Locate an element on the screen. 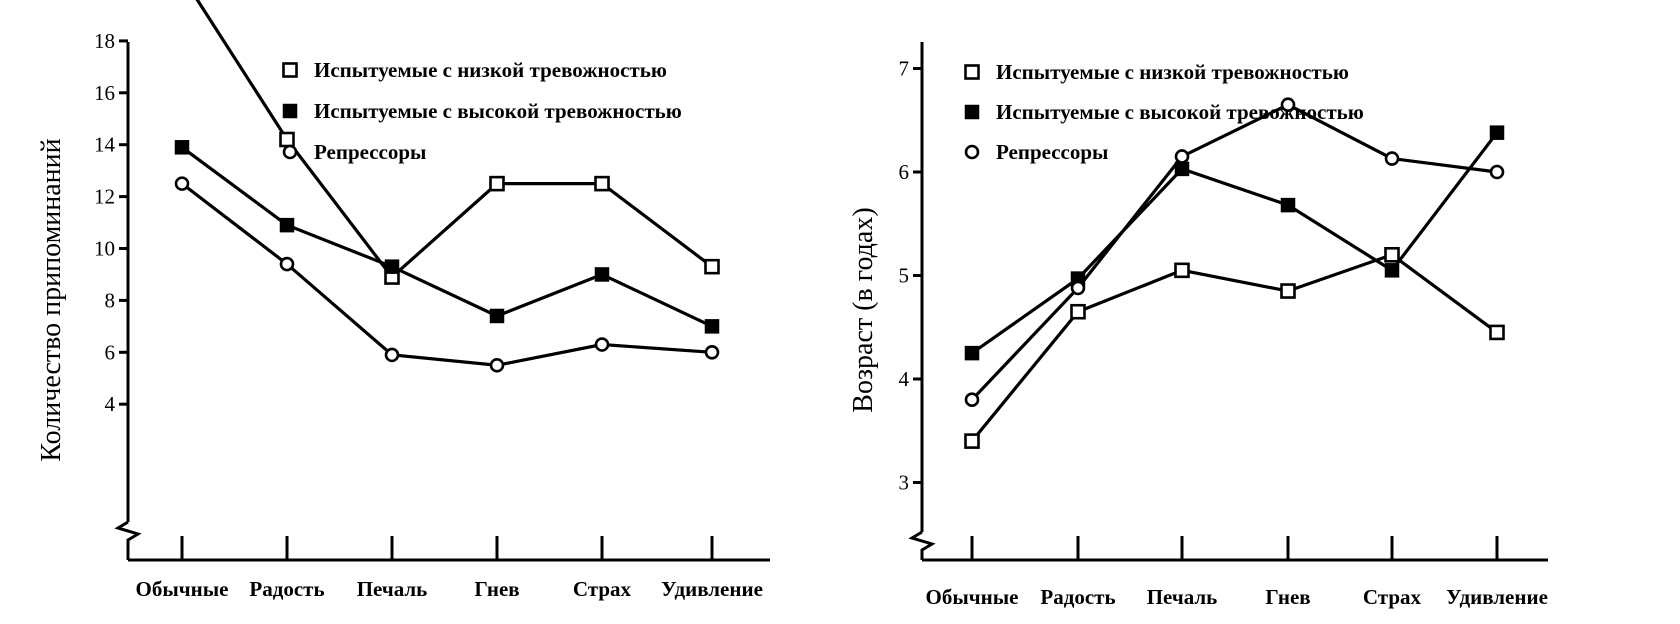 The height and width of the screenshot is (624, 1680). y-tick-label: 10 is located at coordinates (104, 249).